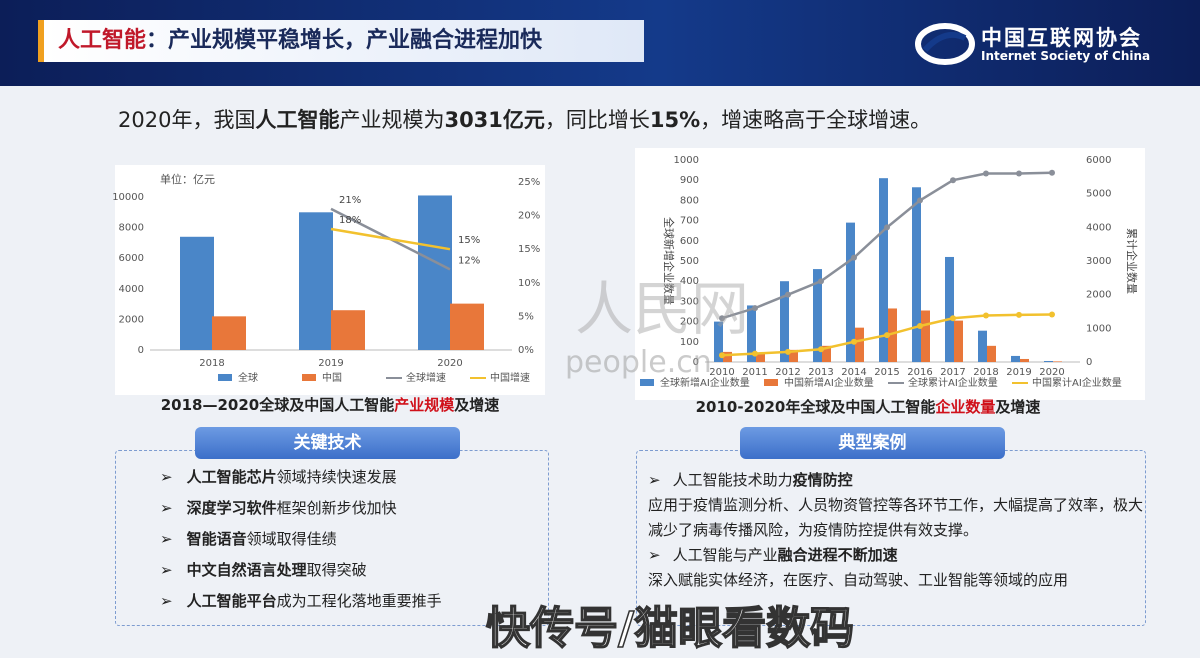 The width and height of the screenshot is (1200, 658). I want to click on list-item: 人工智能平台成为工程化落地重要推手, so click(301, 605).